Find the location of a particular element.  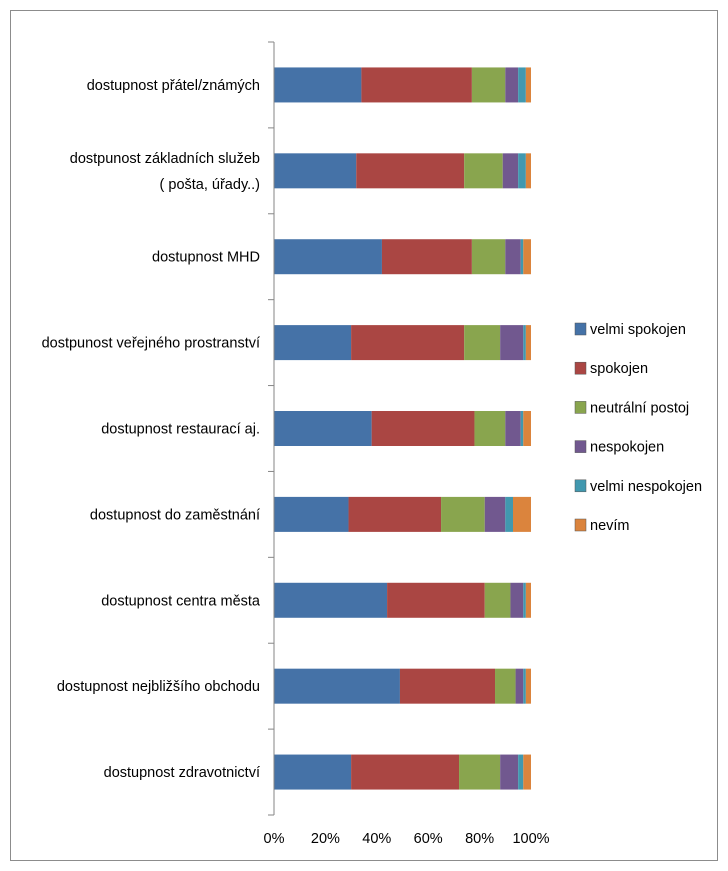

x-tick-label: 40% is located at coordinates (376, 839).